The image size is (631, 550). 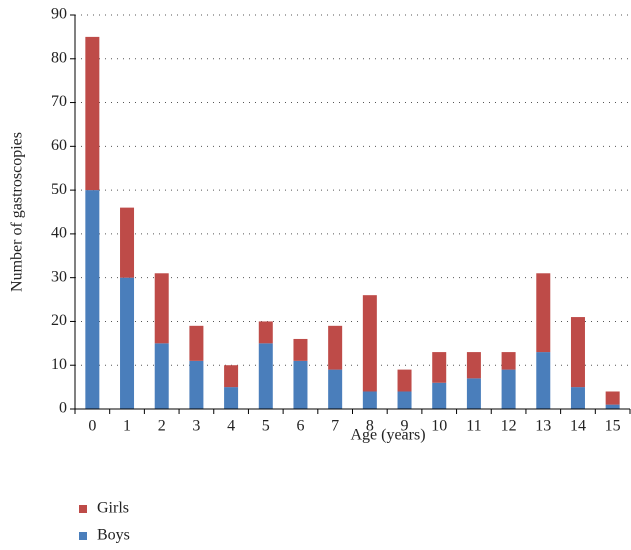 I want to click on y-tick-label: 30, so click(x=59, y=276).